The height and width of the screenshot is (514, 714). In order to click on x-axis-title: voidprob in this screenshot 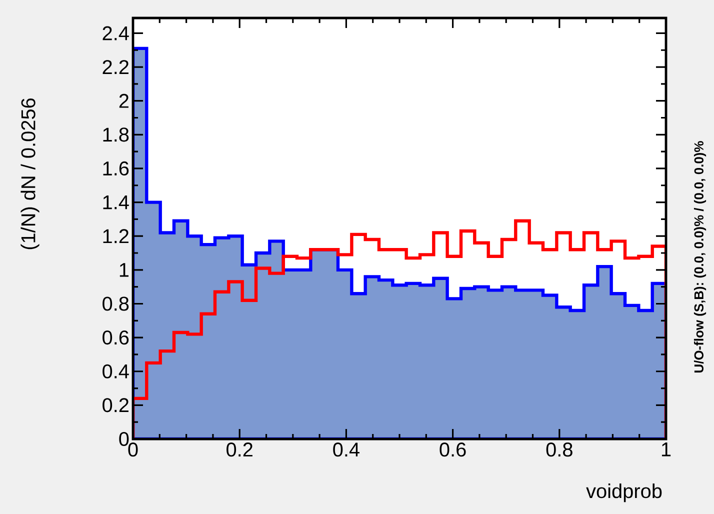, I will do `click(624, 493)`.